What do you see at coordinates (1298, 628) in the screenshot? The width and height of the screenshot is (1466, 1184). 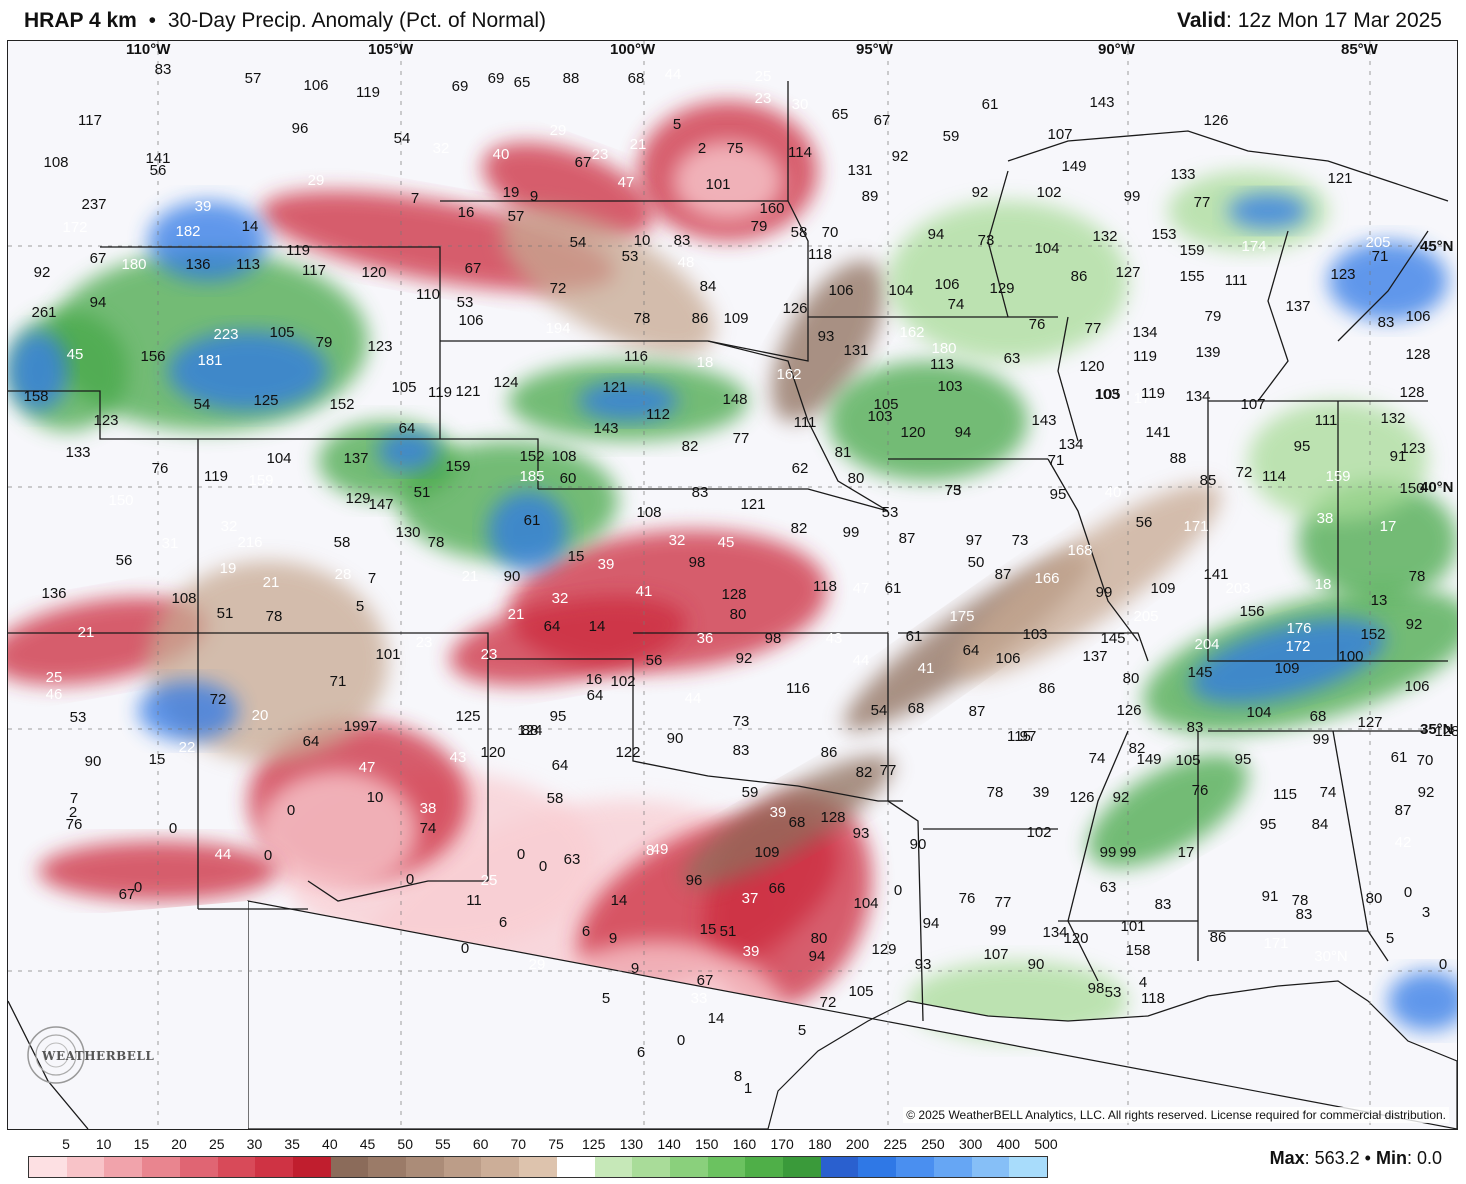 I see `station-value-label: 176` at bounding box center [1298, 628].